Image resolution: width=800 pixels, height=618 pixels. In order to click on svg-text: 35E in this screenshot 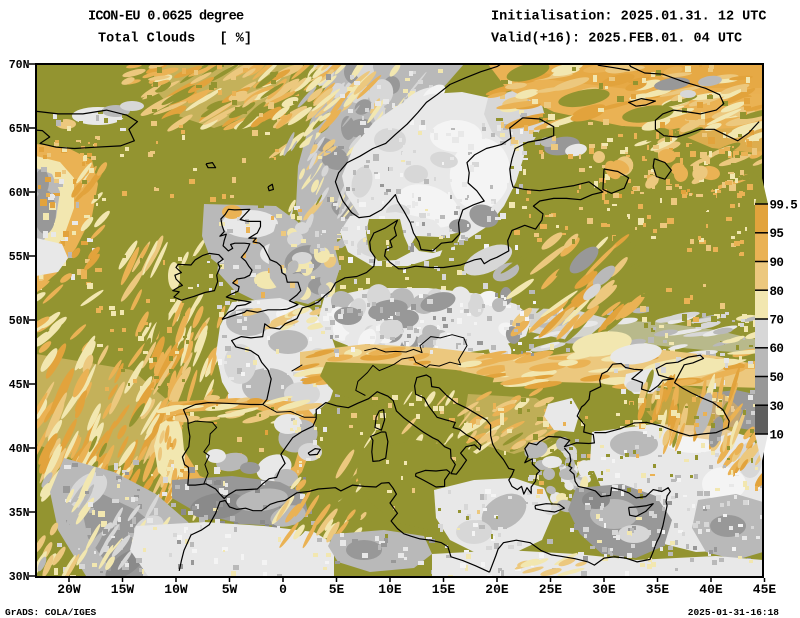, I will do `click(658, 589)`.